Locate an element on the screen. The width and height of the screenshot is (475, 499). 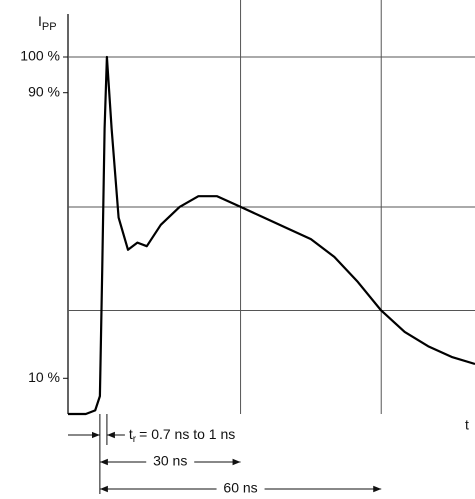
rise-text: = 0.7 ns to 1 ns is located at coordinates (187, 434).